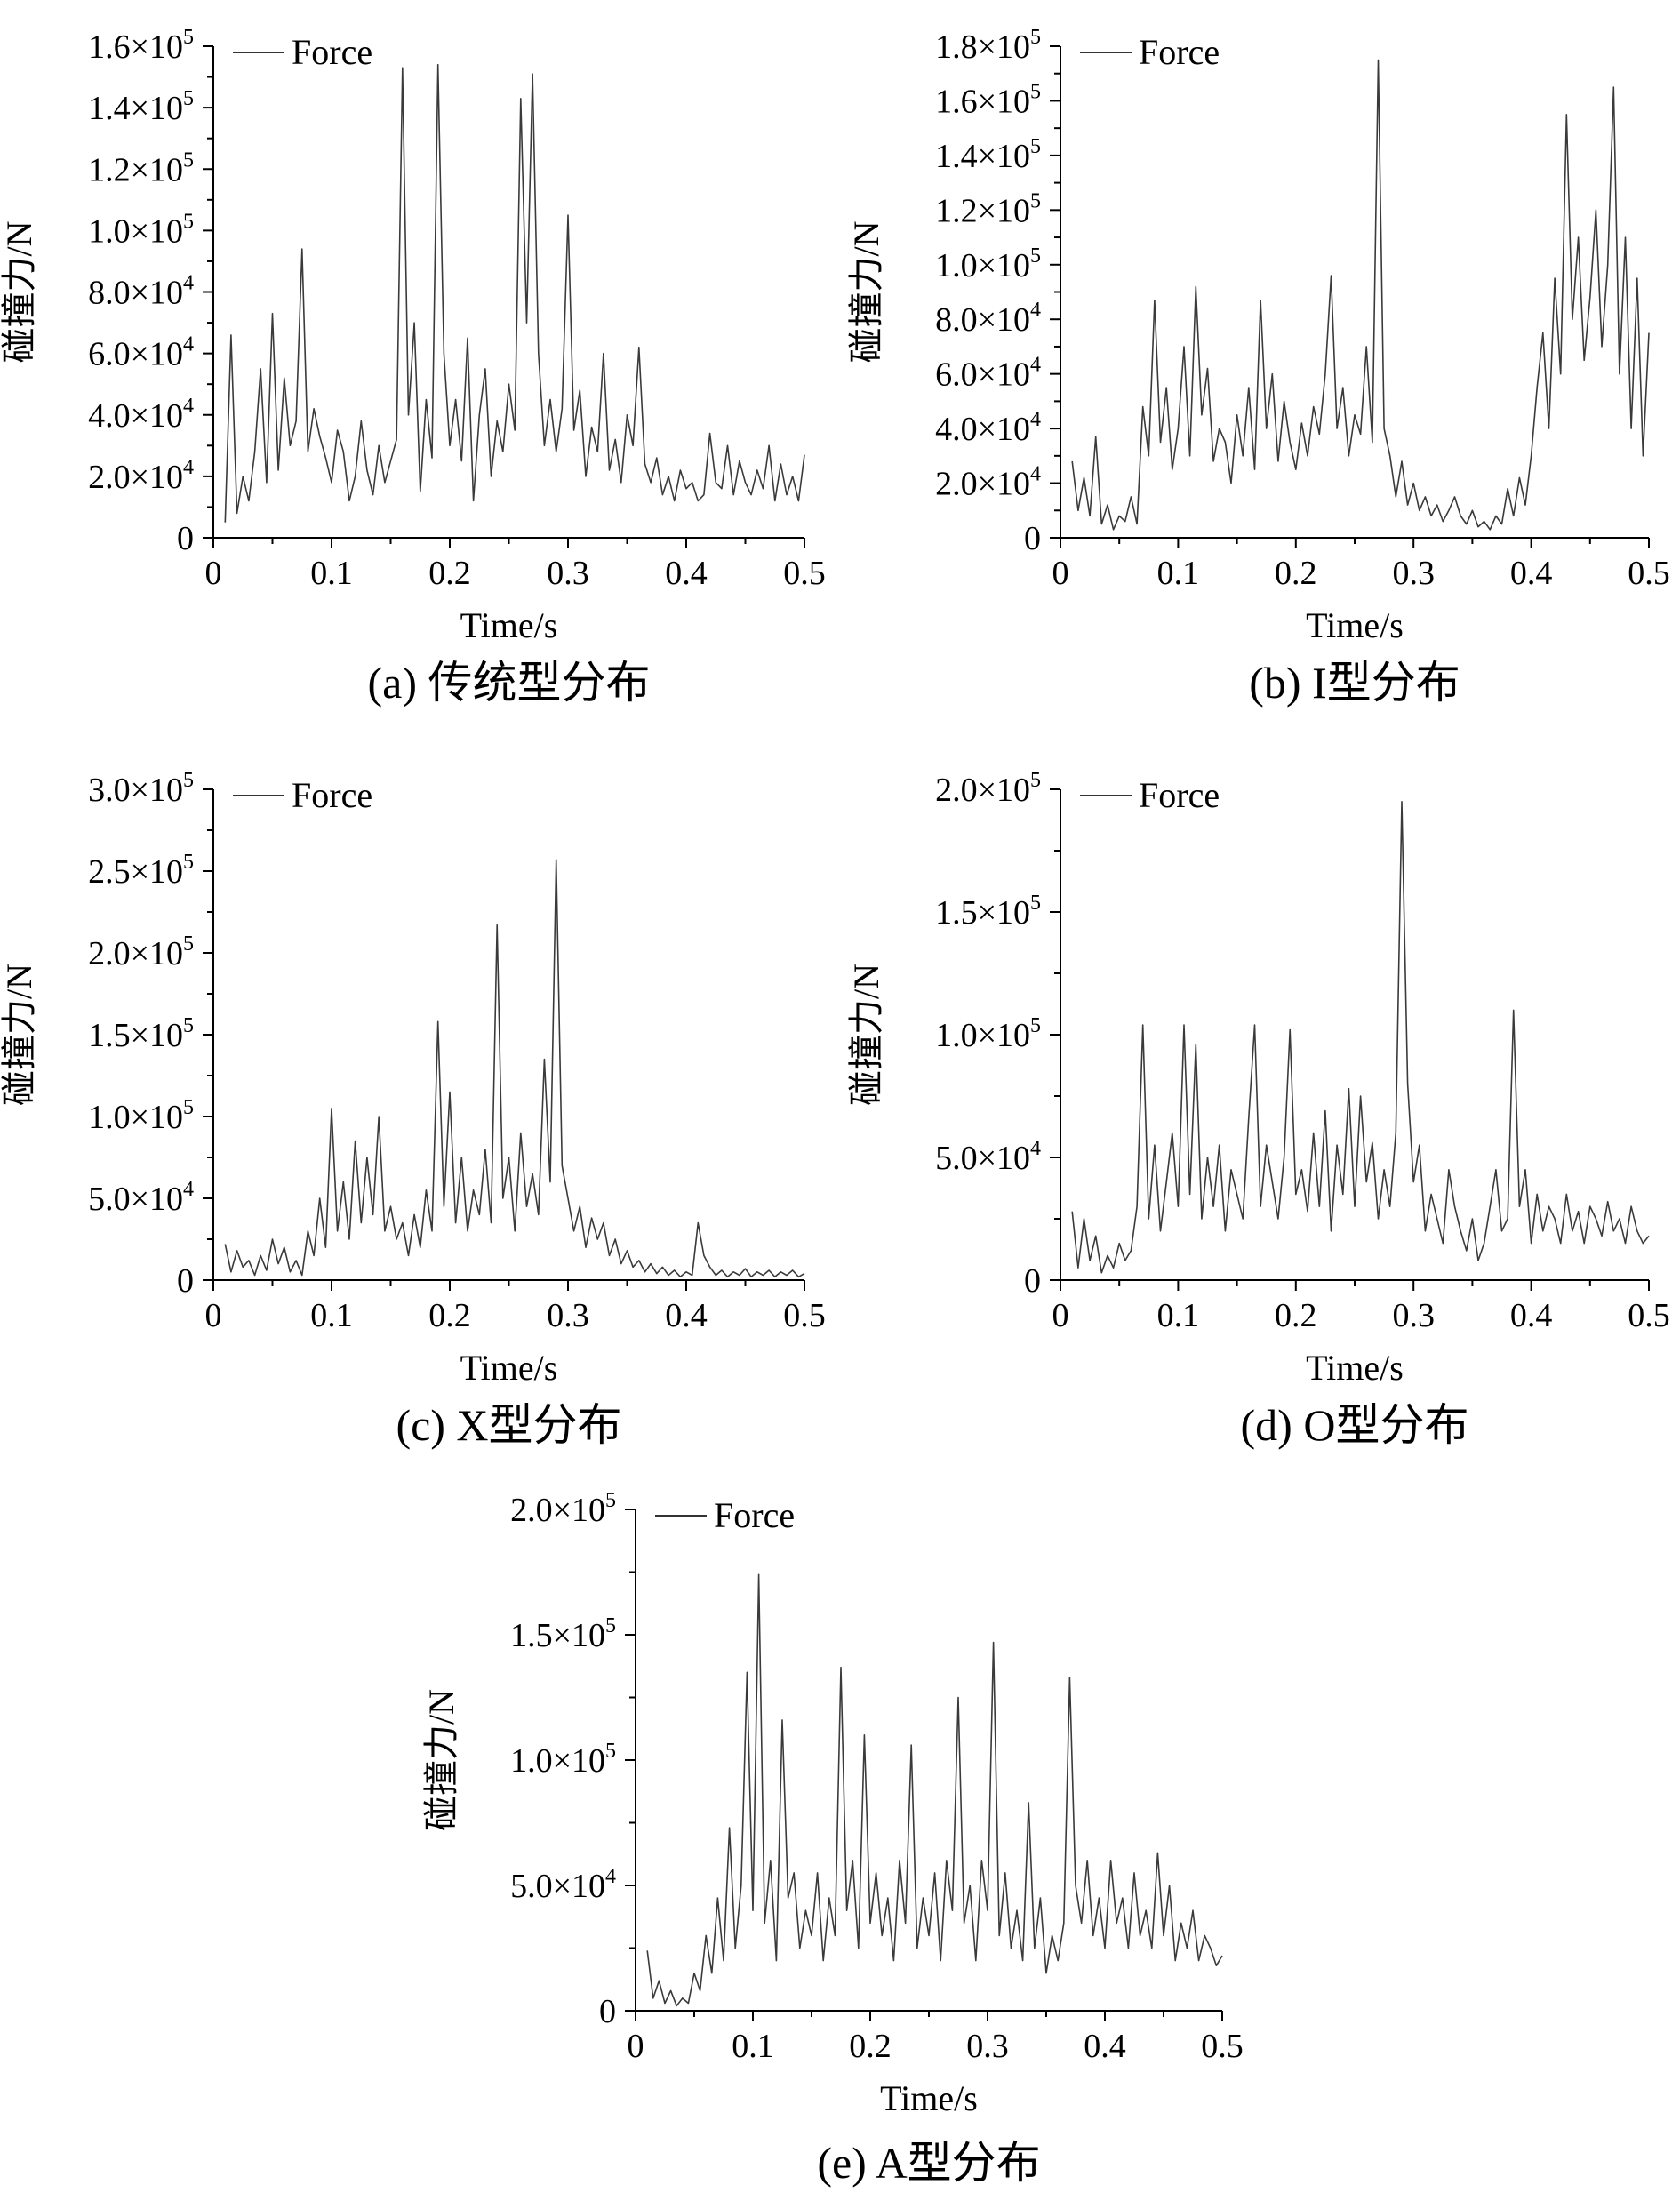  What do you see at coordinates (987, 2047) in the screenshot?
I see `x-tick-label: 0.3` at bounding box center [987, 2047].